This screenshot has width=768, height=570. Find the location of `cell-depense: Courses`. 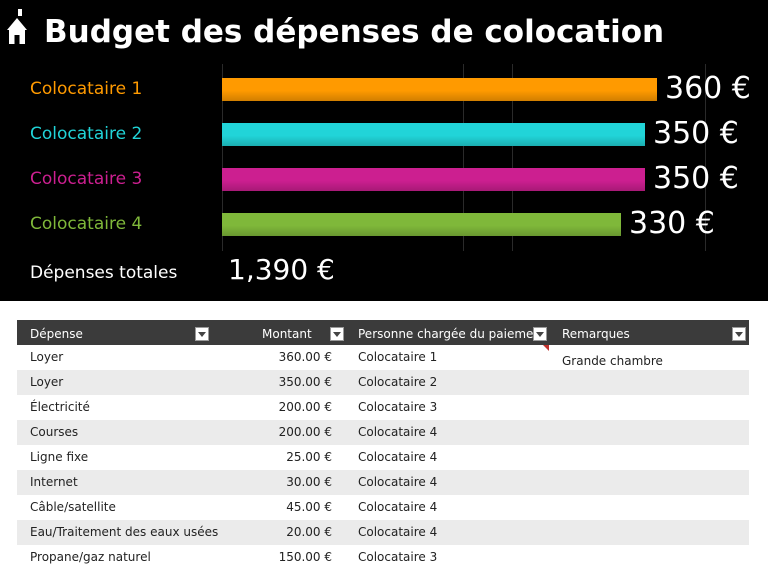

cell-depense: Courses is located at coordinates (54, 432).